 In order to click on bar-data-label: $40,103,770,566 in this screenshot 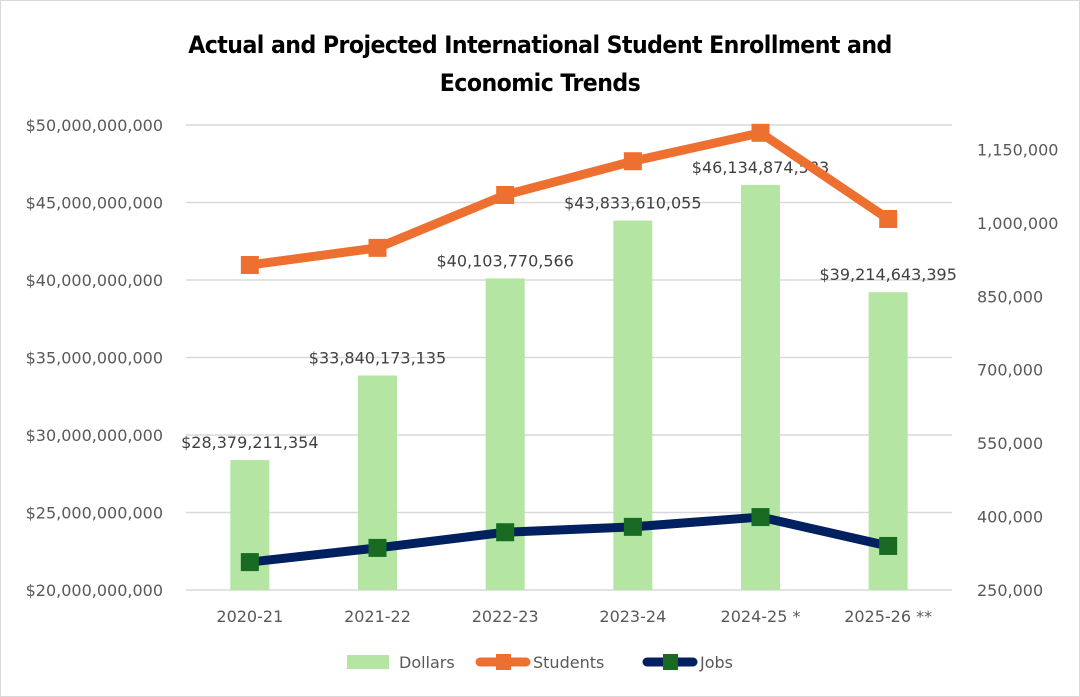, I will do `click(504, 260)`.